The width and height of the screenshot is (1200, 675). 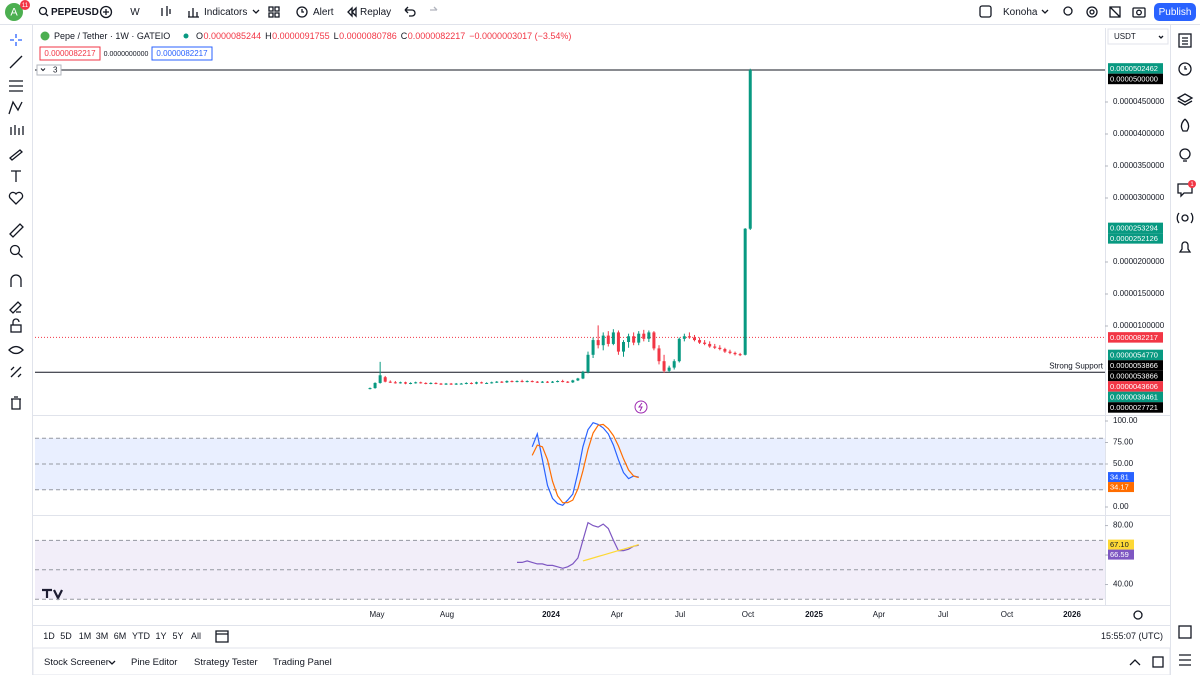 I want to click on hotlists-icon, so click(x=1185, y=125).